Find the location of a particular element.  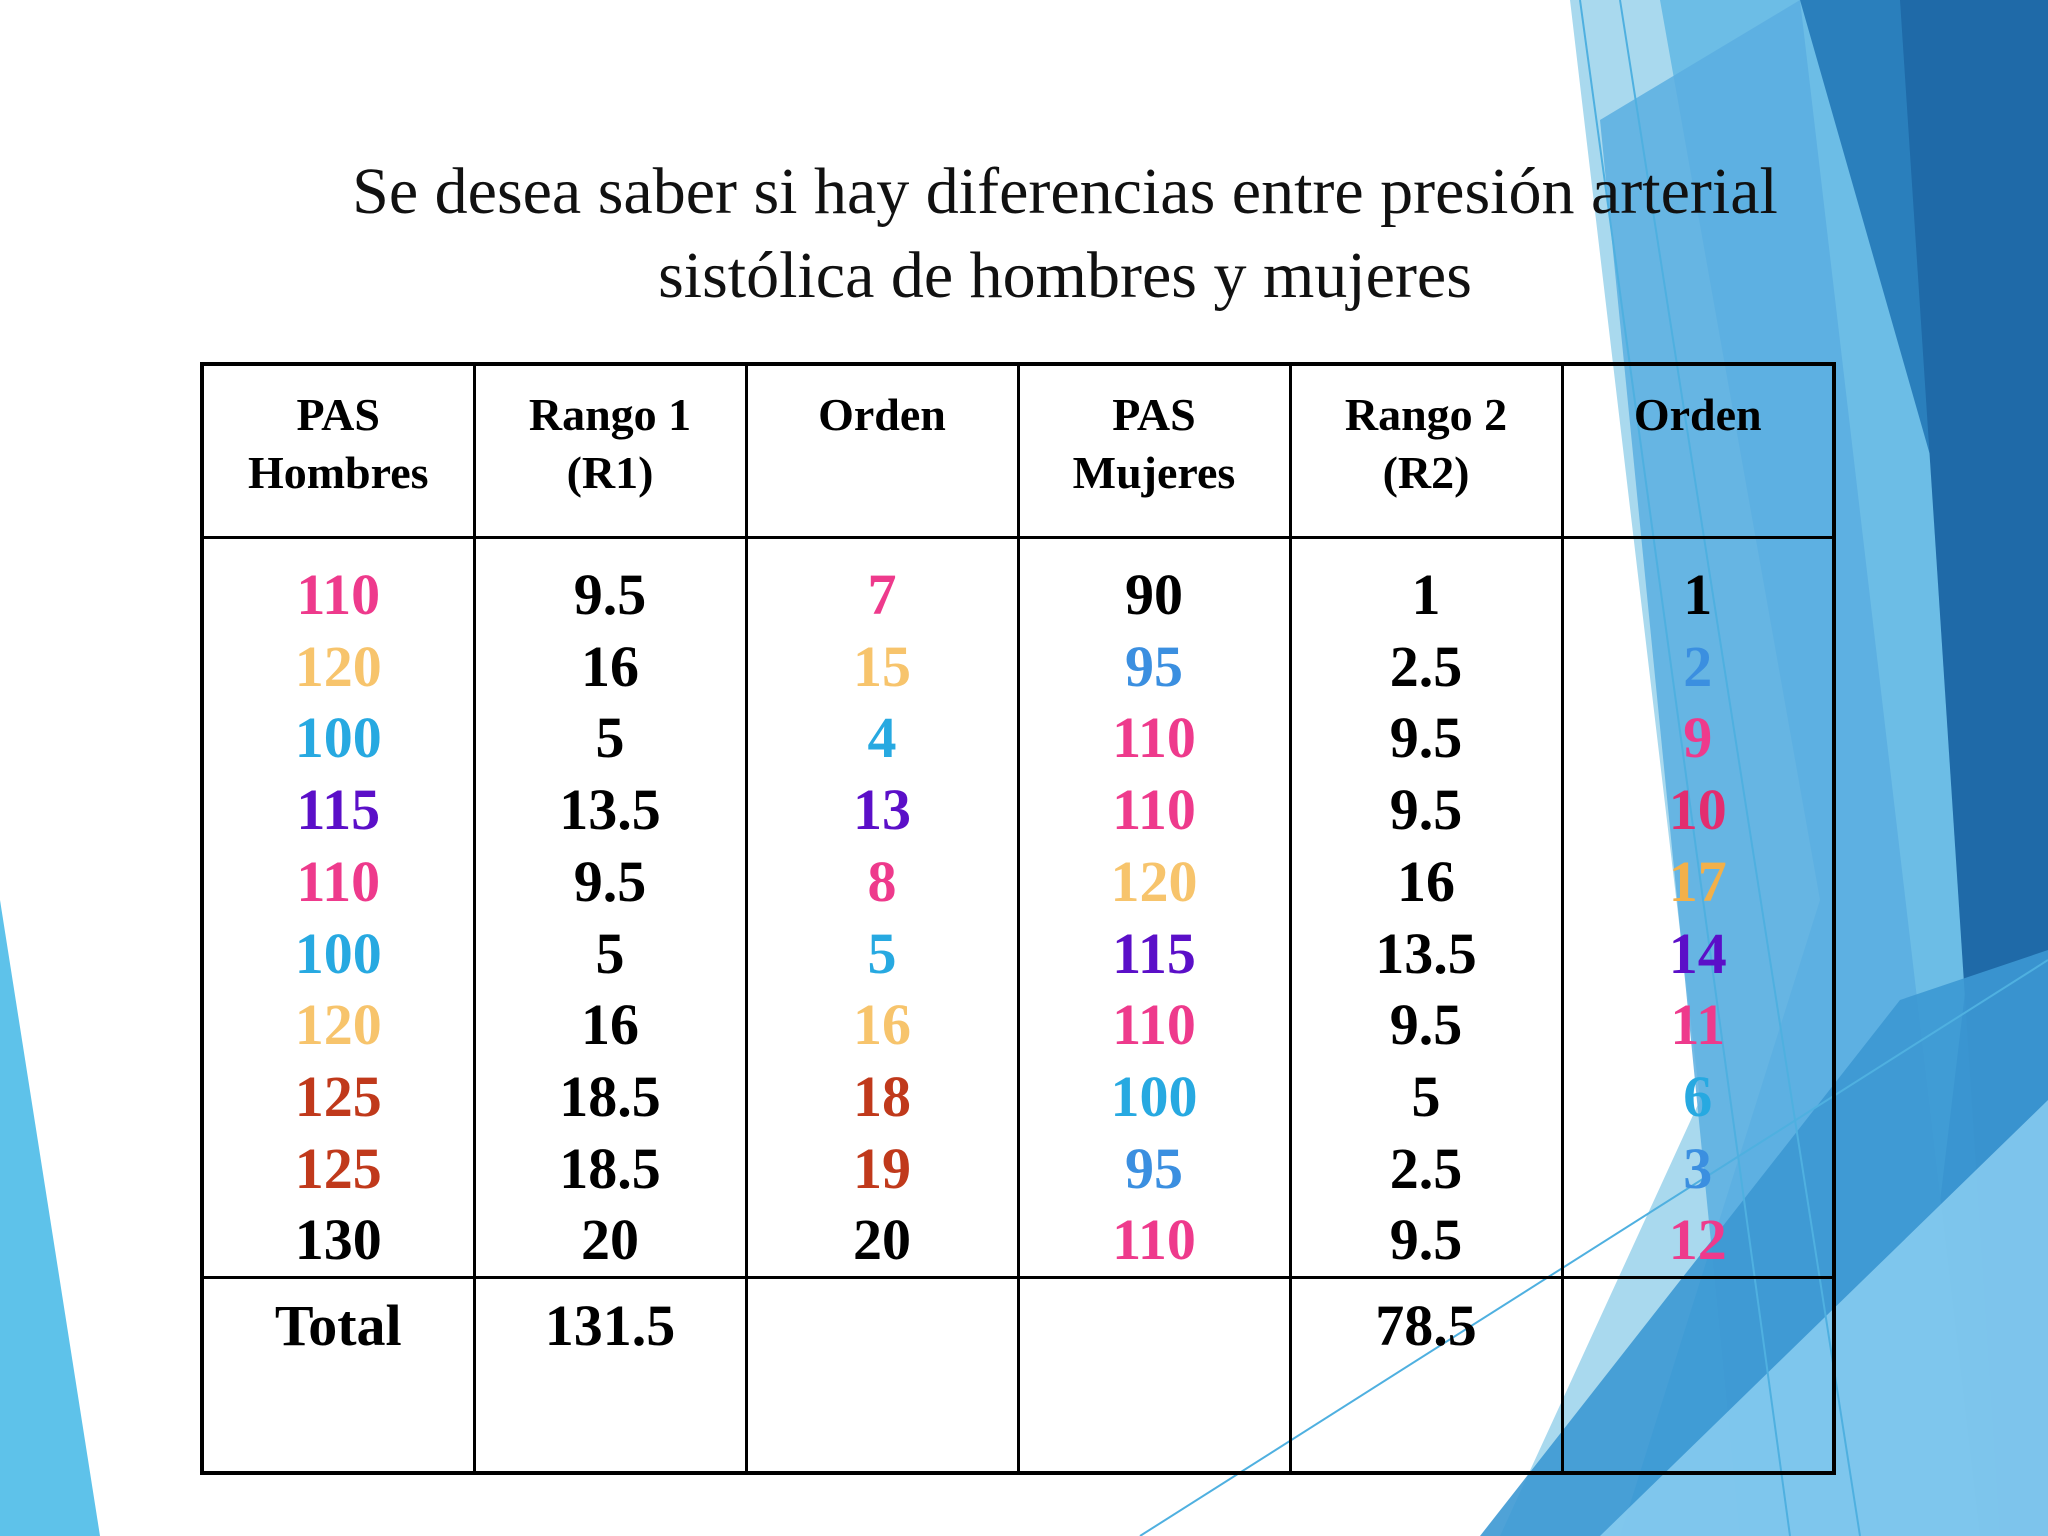

table-cell-value: 3 is located at coordinates (1698, 1168).